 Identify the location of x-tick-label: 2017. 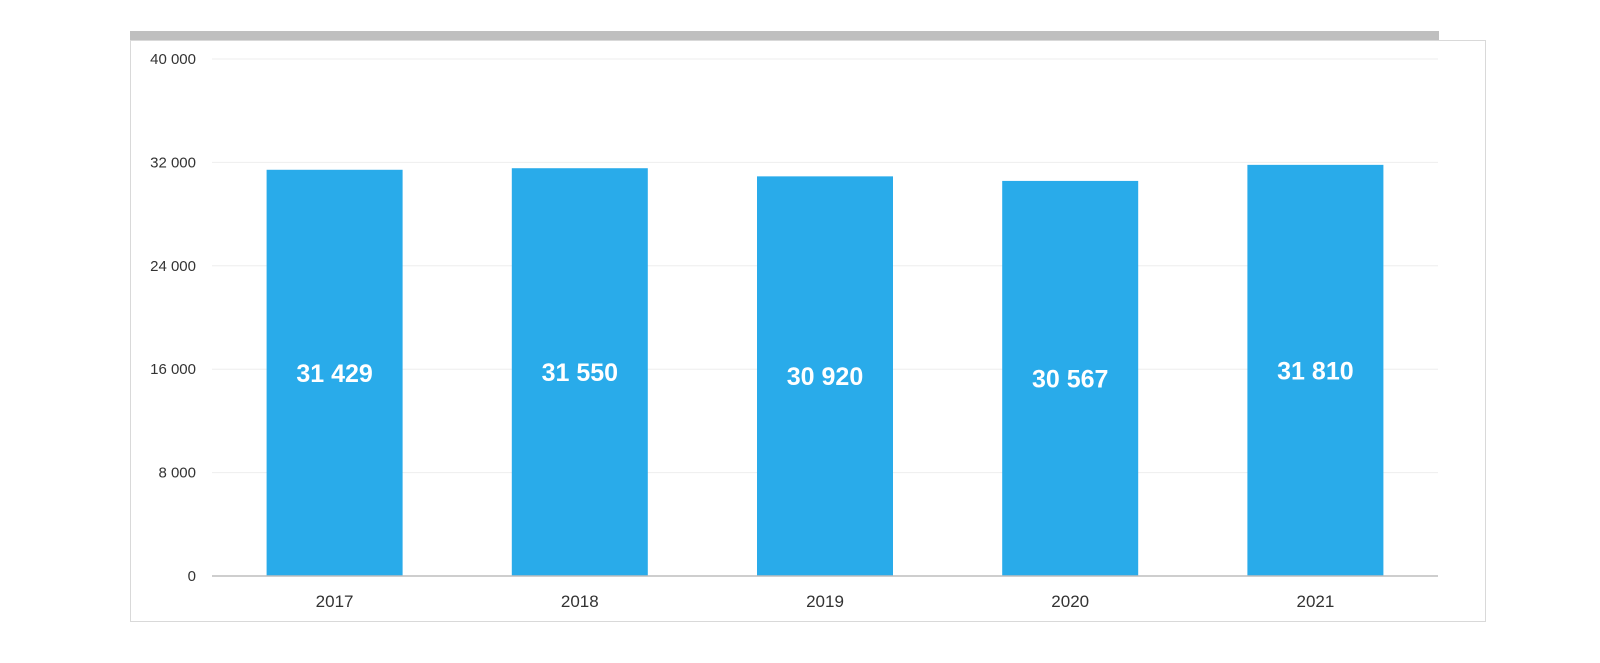
(335, 601).